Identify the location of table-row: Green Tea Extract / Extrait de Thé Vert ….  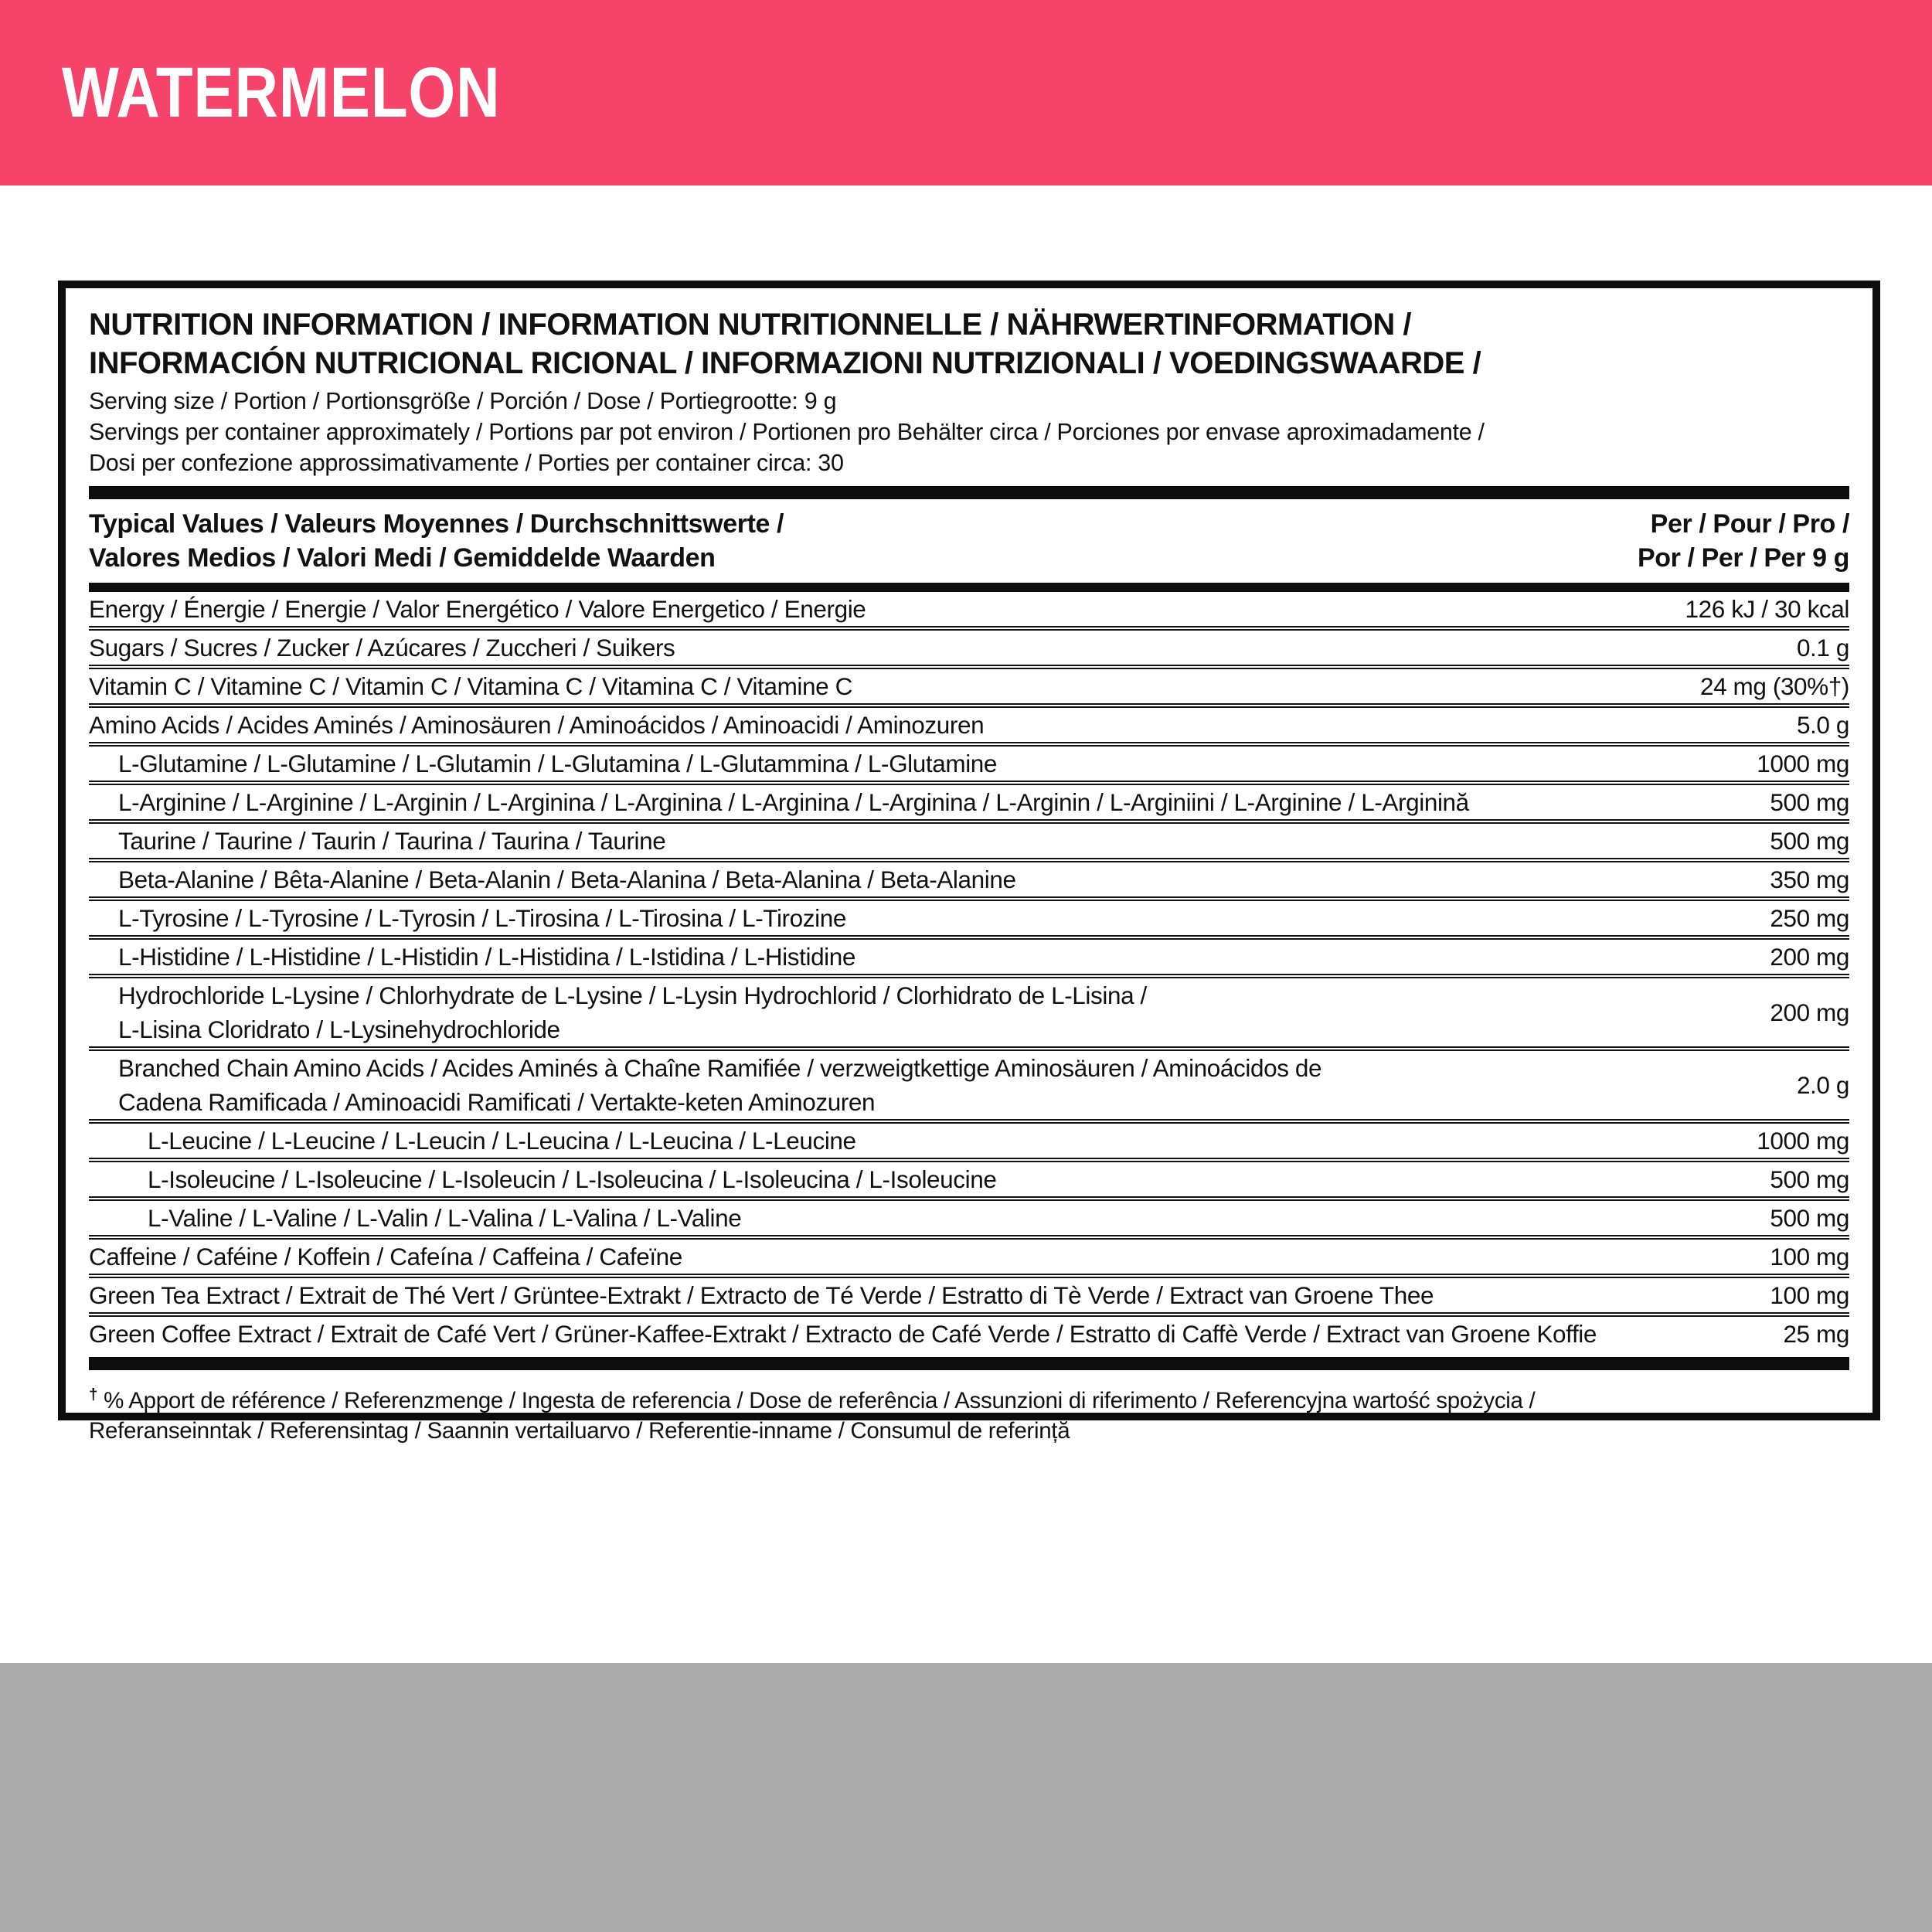
(969, 1298).